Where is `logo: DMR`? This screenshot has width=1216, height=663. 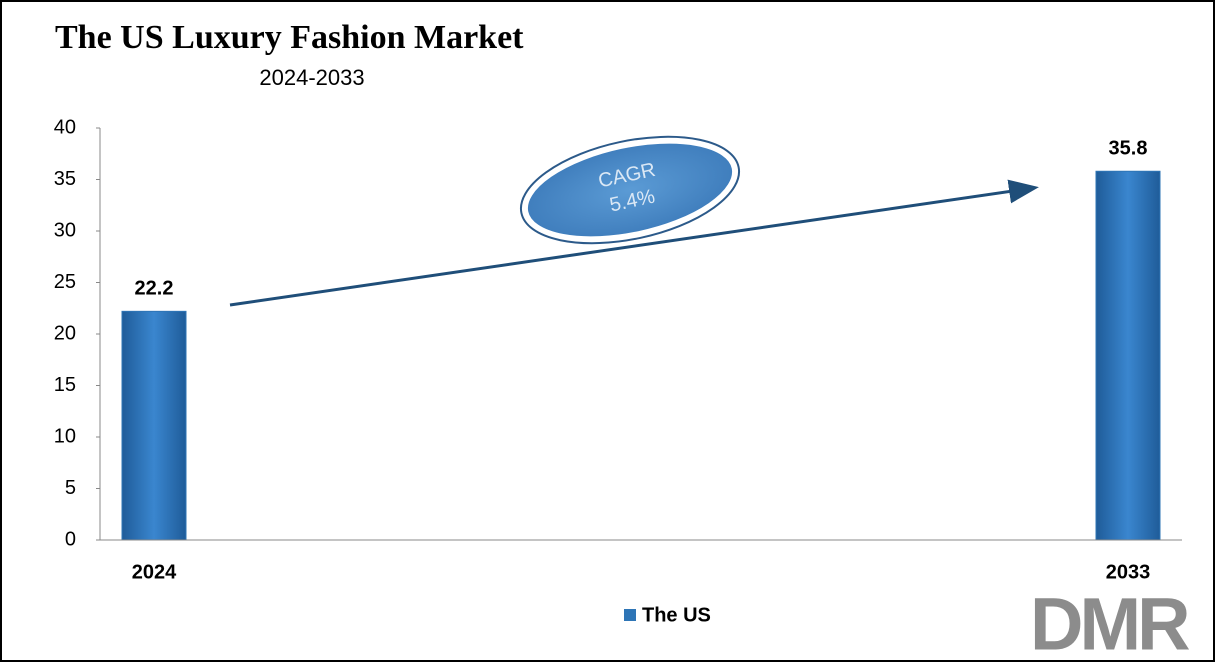 logo: DMR is located at coordinates (1109, 623).